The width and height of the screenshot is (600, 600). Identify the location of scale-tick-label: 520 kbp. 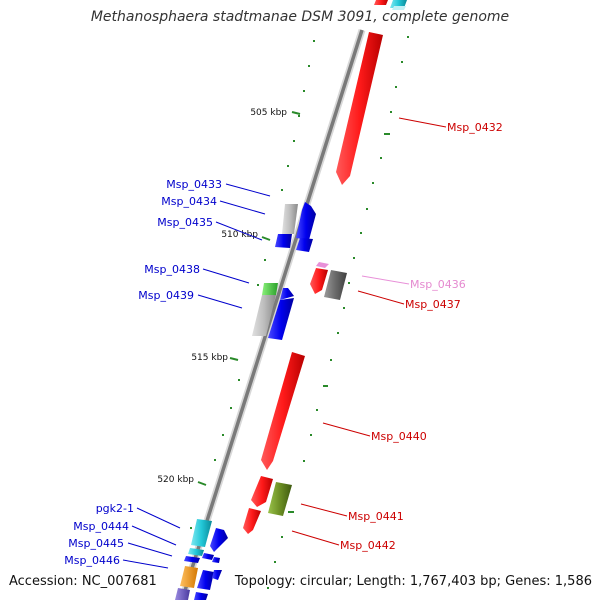
(175, 480).